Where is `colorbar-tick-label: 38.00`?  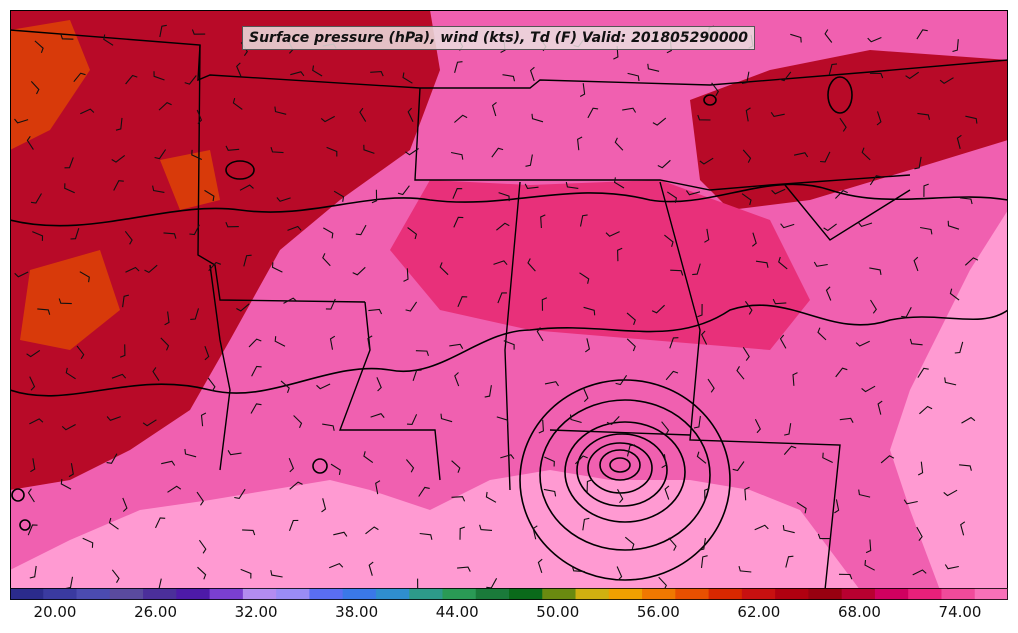
colorbar-tick-label: 38.00 is located at coordinates (357, 612).